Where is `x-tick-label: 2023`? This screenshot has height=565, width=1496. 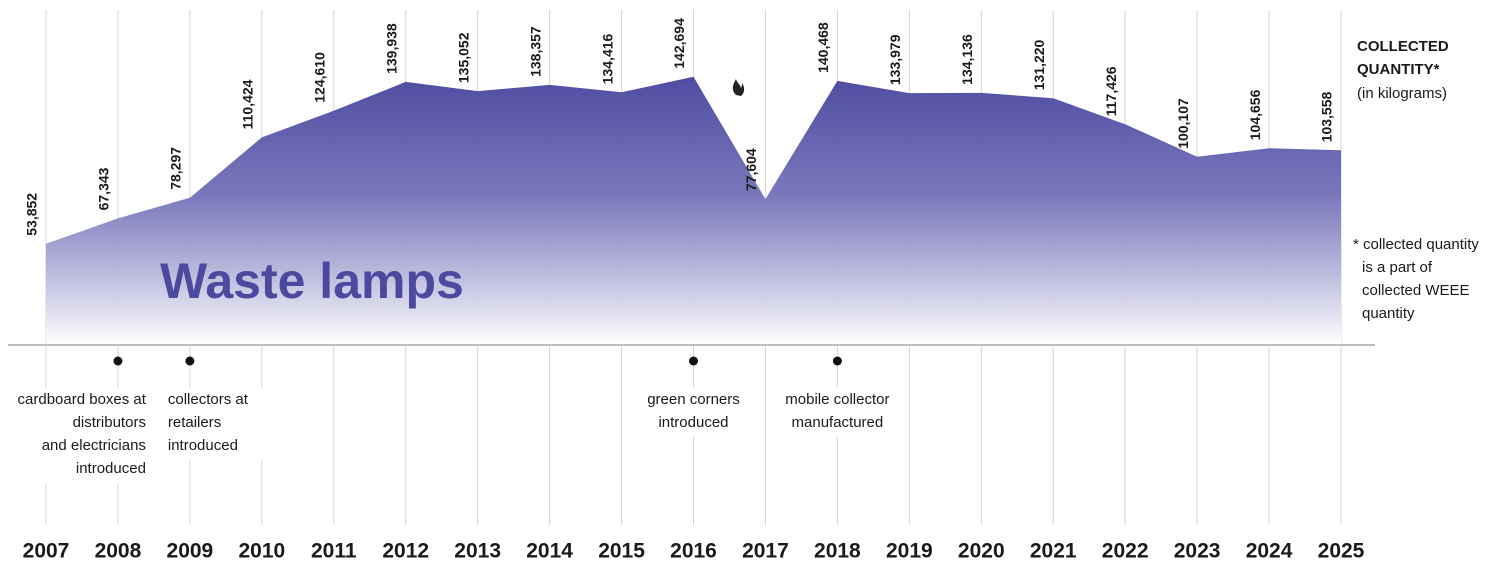 x-tick-label: 2023 is located at coordinates (1197, 551).